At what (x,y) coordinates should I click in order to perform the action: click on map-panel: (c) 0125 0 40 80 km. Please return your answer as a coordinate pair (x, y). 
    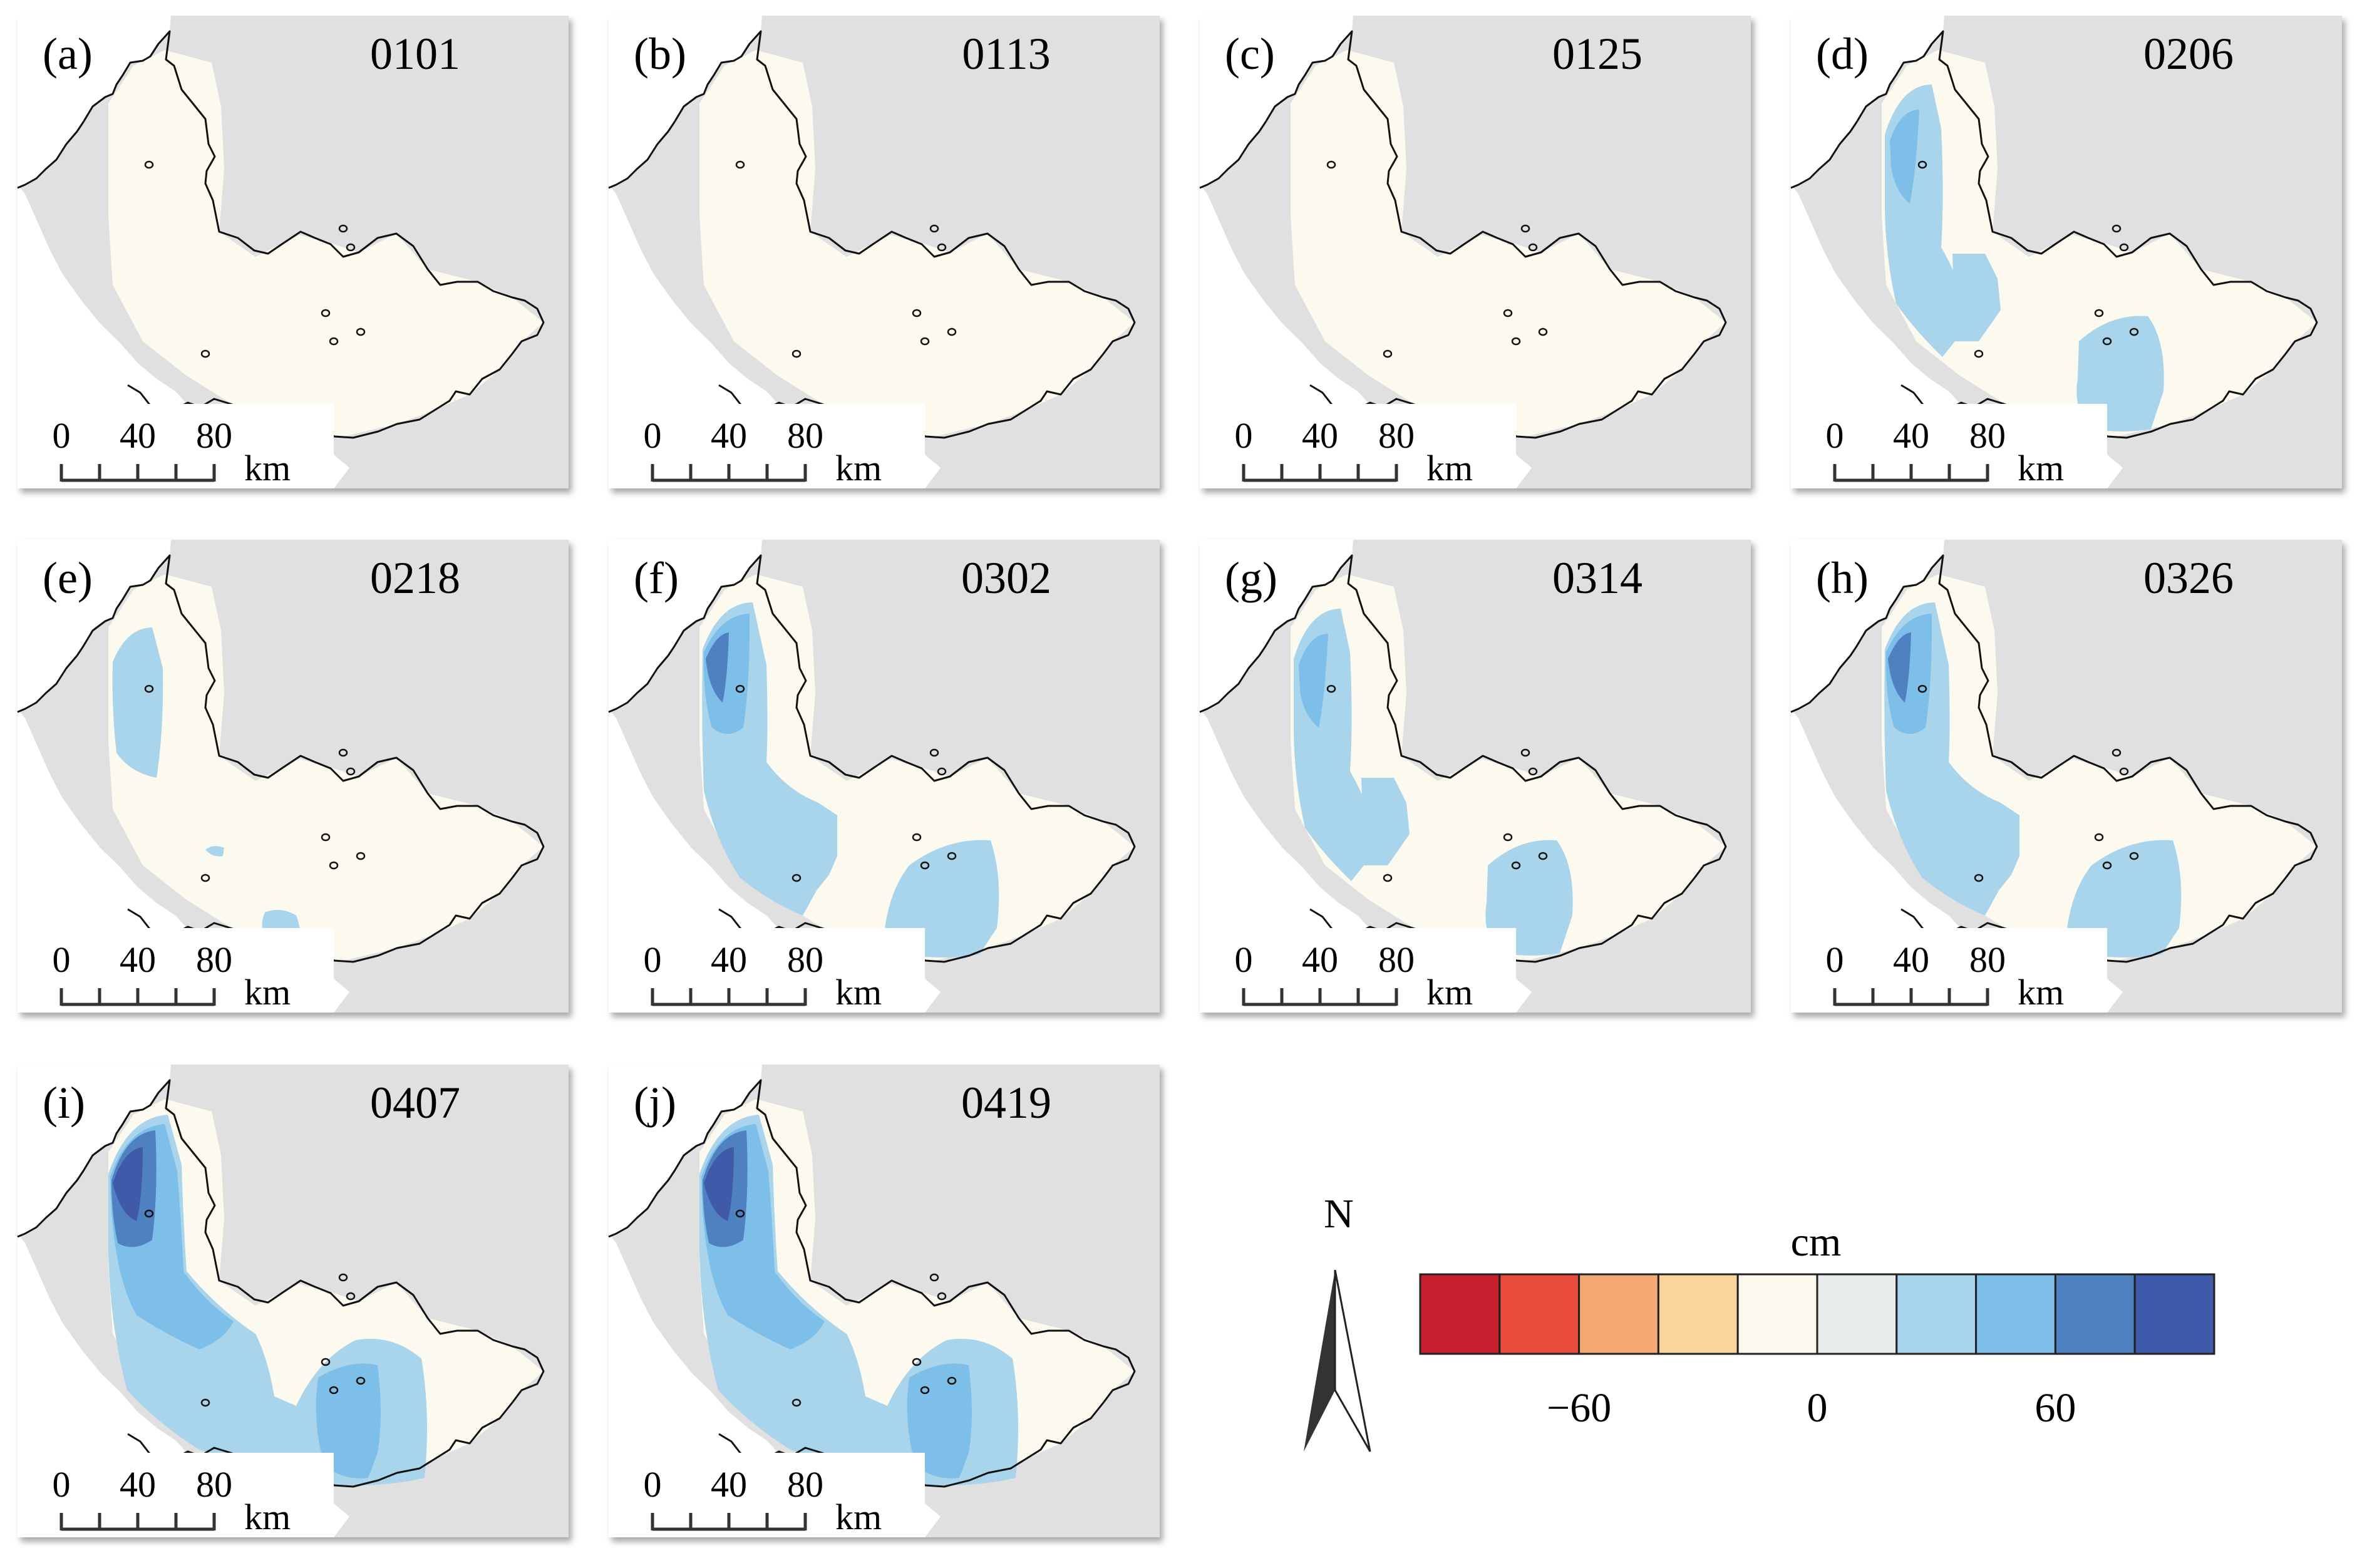
    Looking at the image, I should click on (1475, 252).